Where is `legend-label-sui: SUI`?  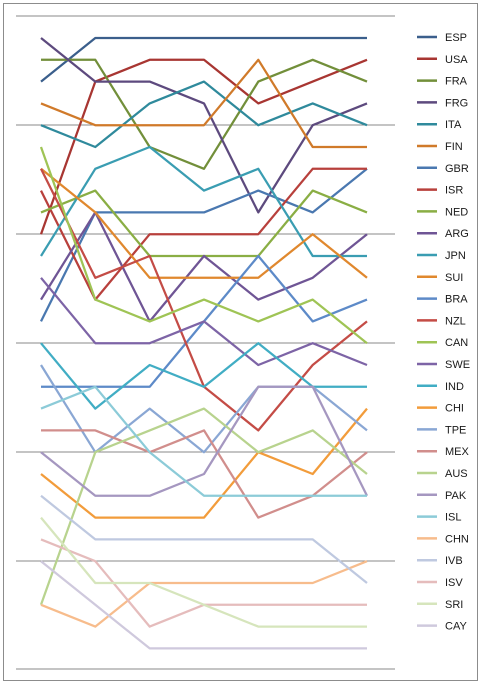 legend-label-sui: SUI is located at coordinates (454, 278).